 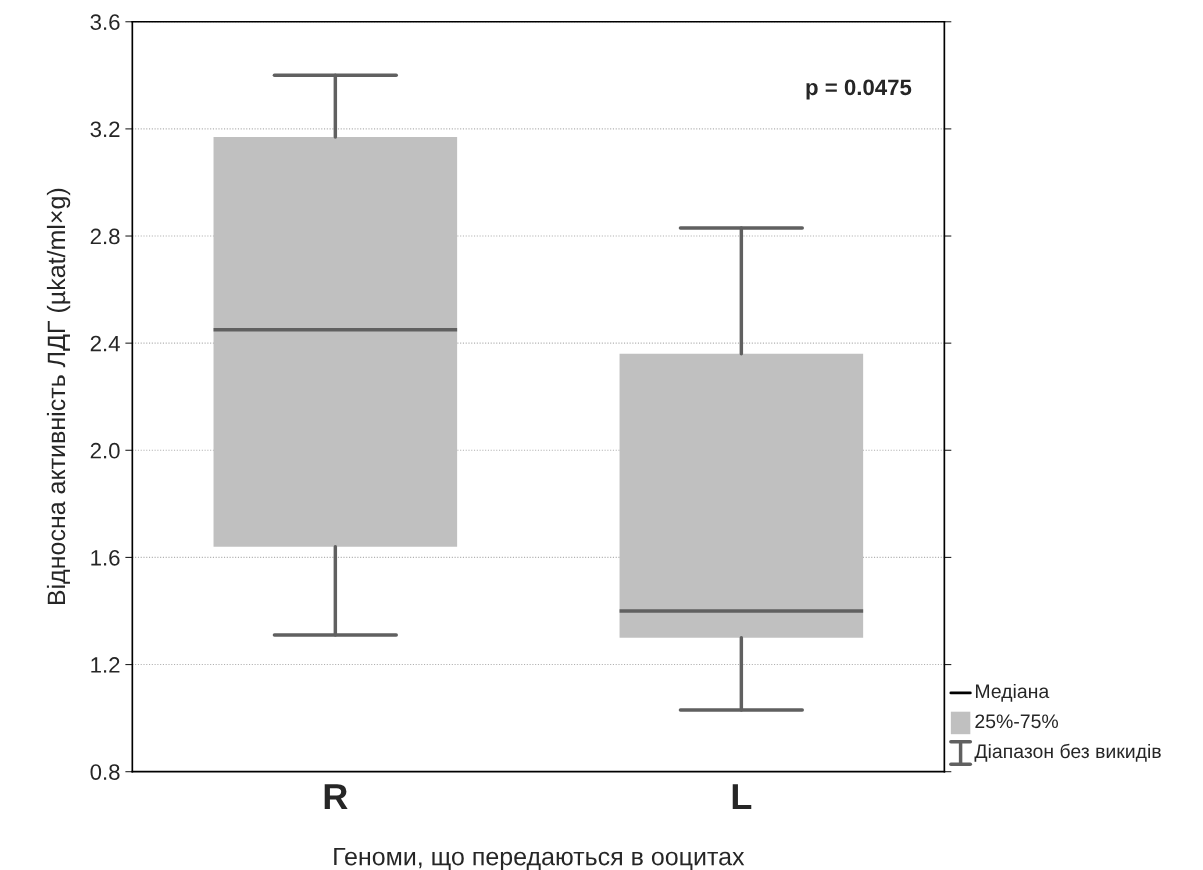 I want to click on y-tick-label: 3.2, so click(x=105, y=129).